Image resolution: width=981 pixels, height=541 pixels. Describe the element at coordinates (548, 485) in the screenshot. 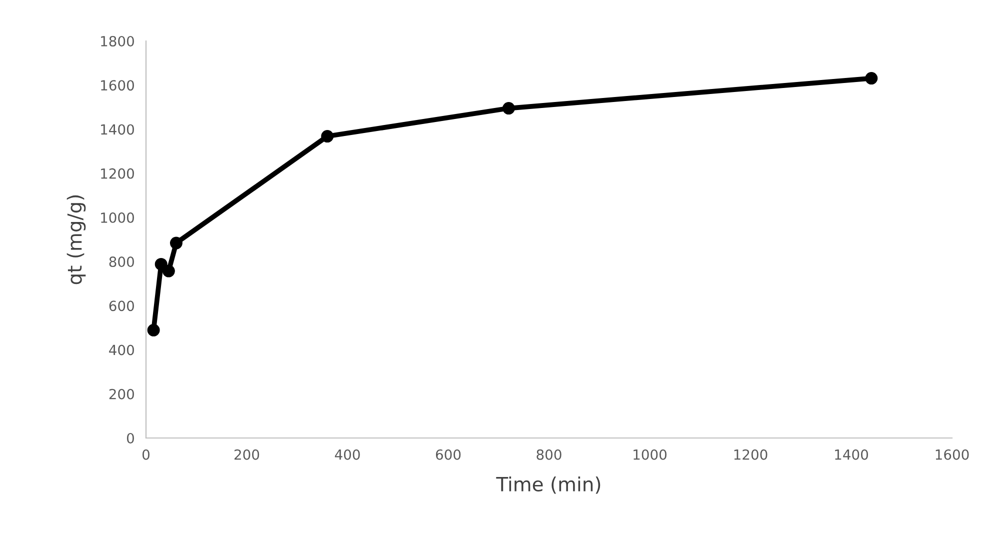

I see `x-axis-title: Time (min)` at that location.